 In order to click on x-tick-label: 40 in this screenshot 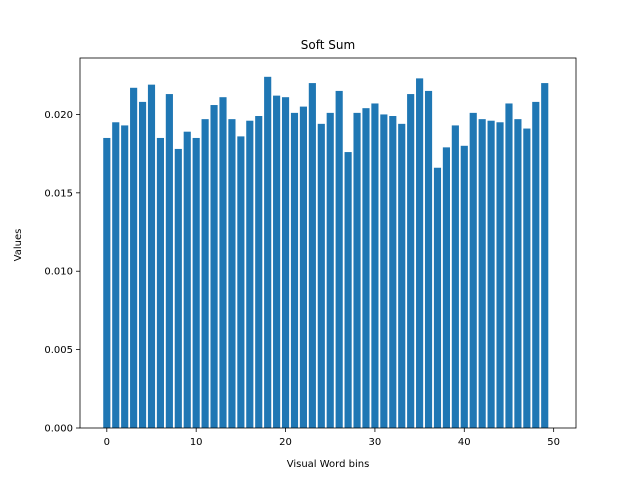, I will do `click(464, 442)`.